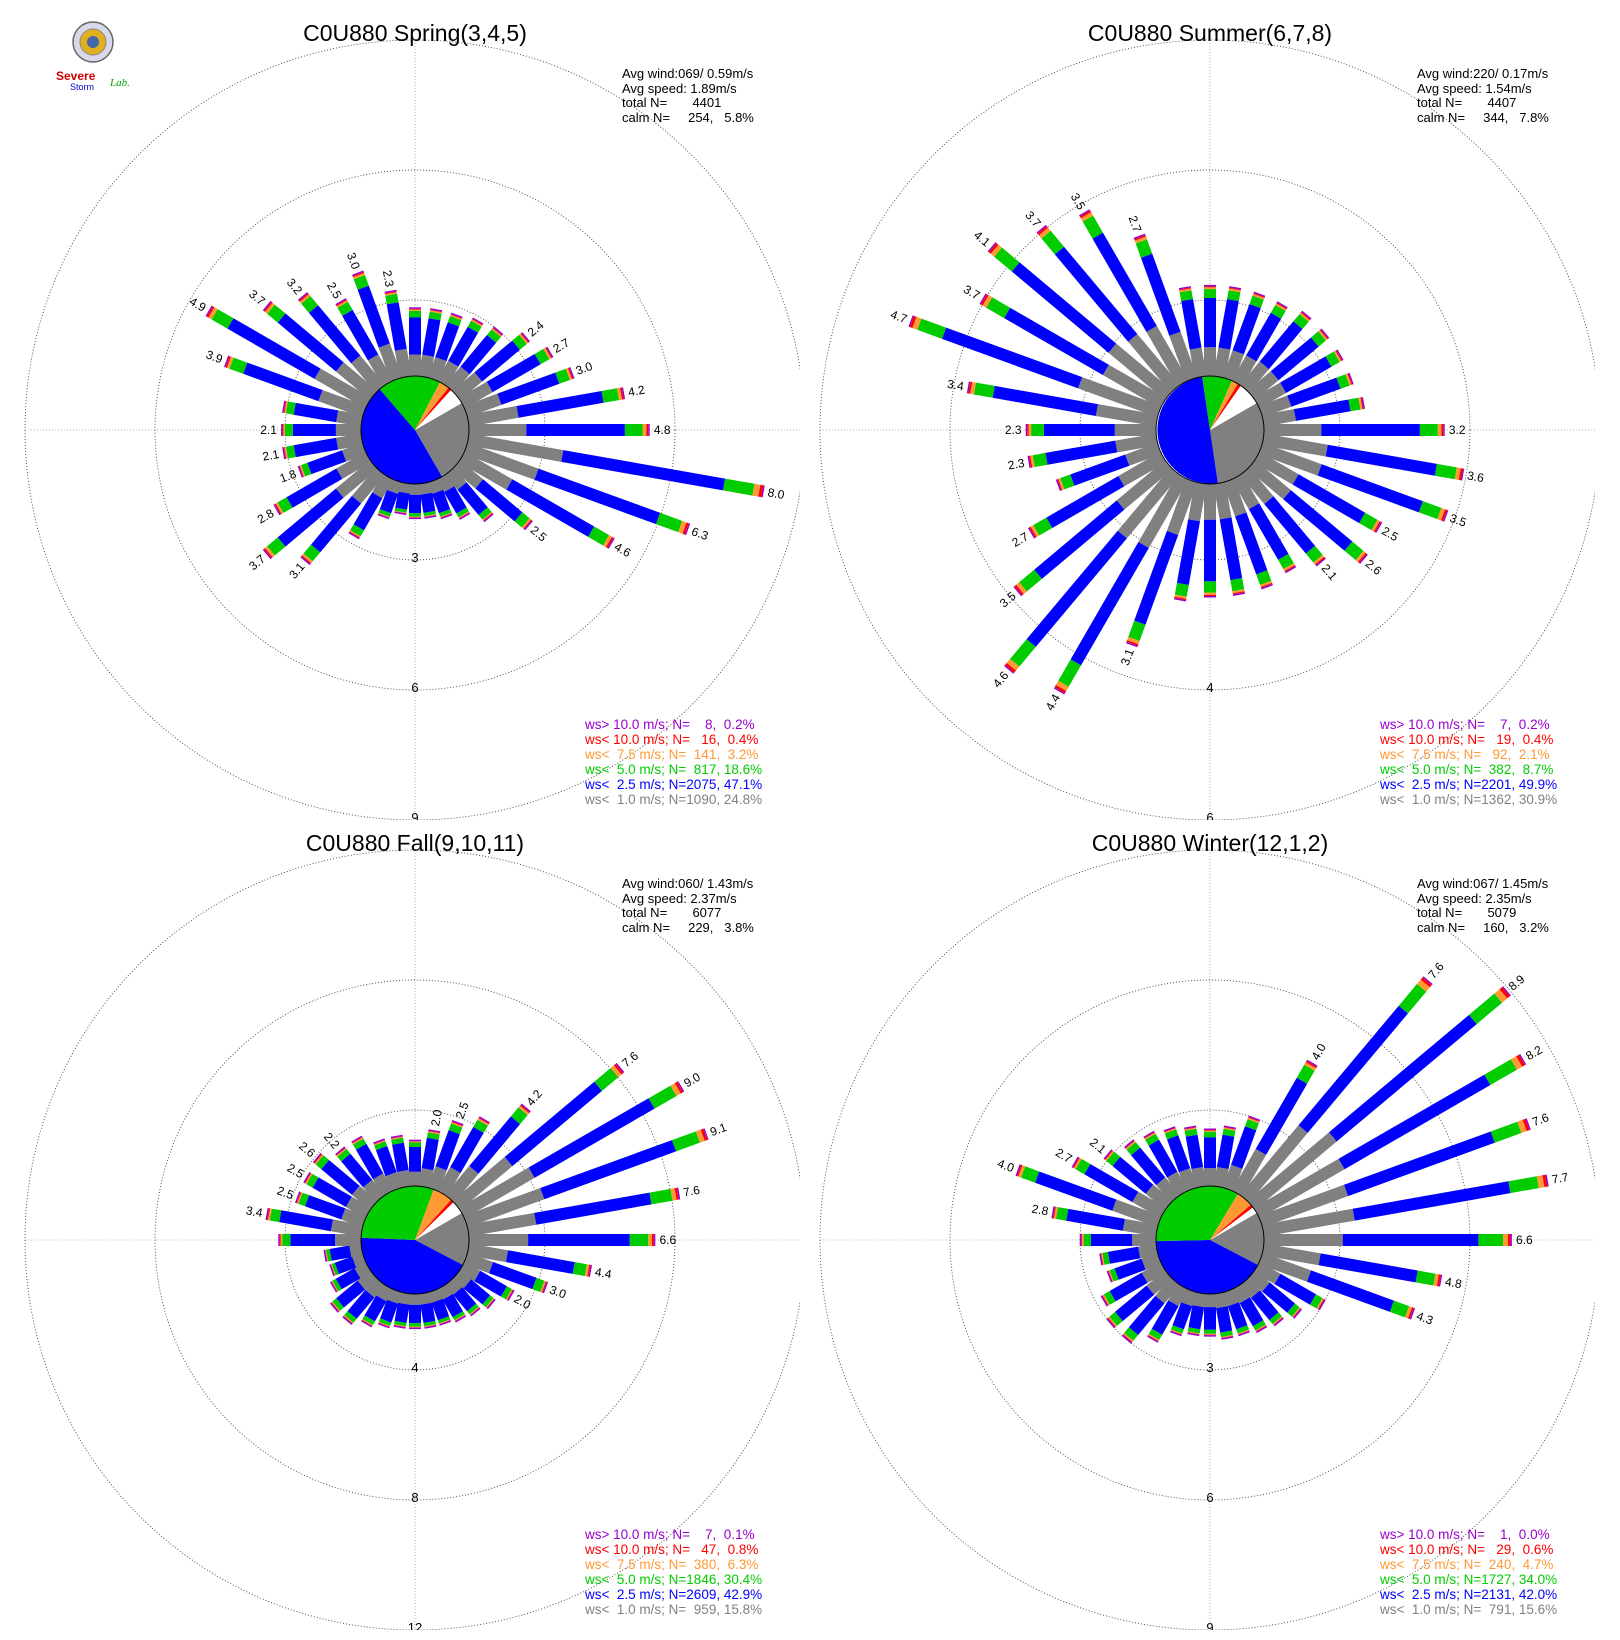 This screenshot has height=1640, width=1620. I want to click on legend-row-gt10: ws> 10.0 m/s; N= 7, 0.1%, so click(670, 1534).